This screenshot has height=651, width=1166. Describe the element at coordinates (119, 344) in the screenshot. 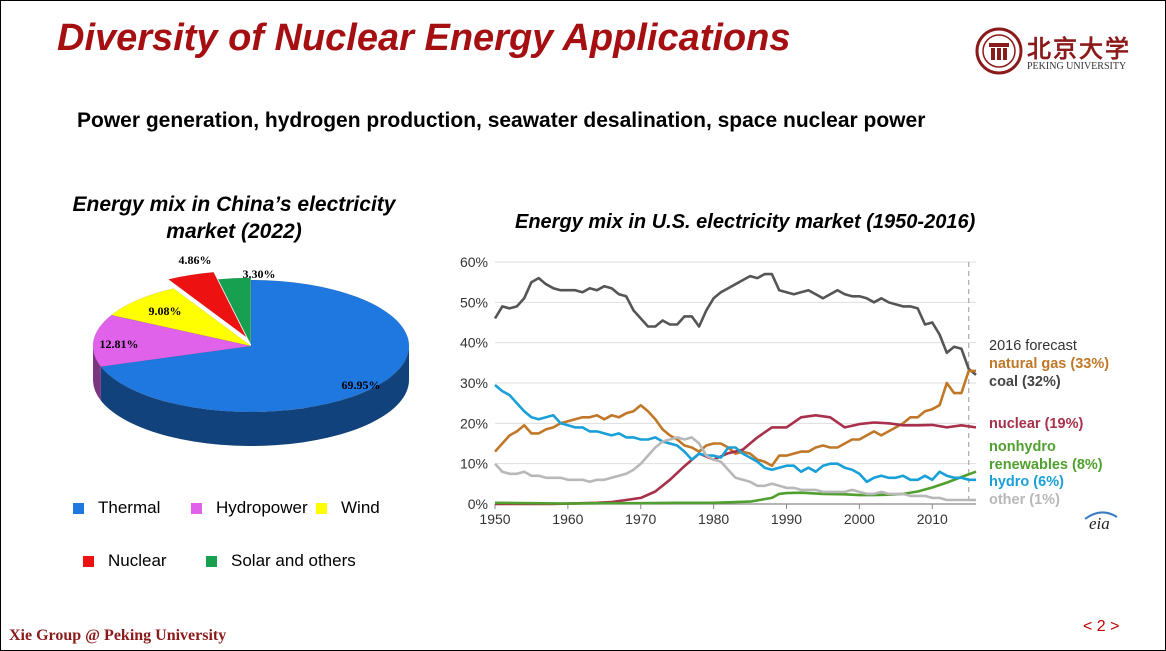

I see `pie-value-label: 12.81%` at that location.